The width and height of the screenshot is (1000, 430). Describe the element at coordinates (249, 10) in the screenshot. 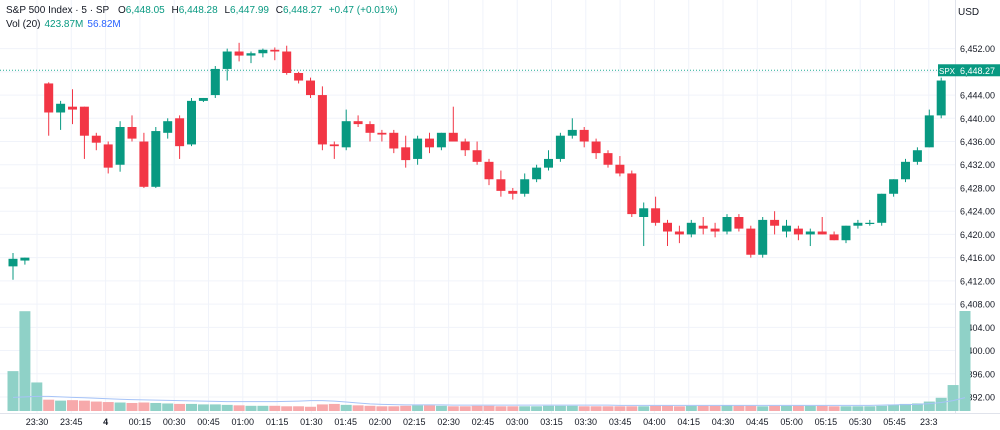

I see `low-value: 6,447.99` at that location.